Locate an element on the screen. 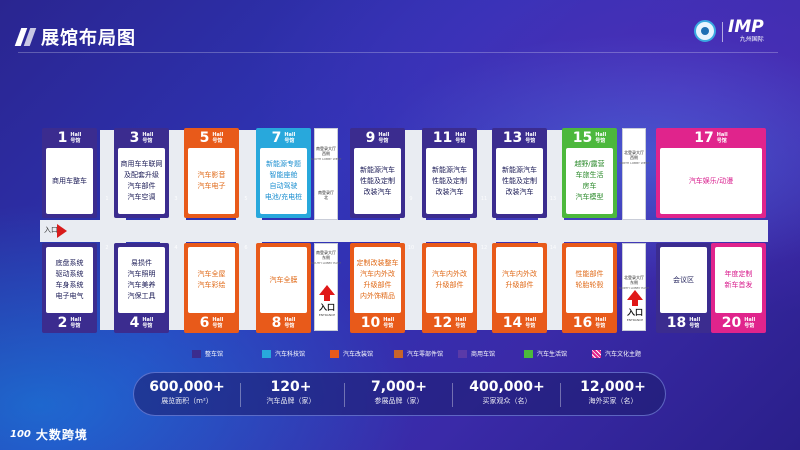  imp-logo-tagline: 九州国际 is located at coordinates (751, 39).